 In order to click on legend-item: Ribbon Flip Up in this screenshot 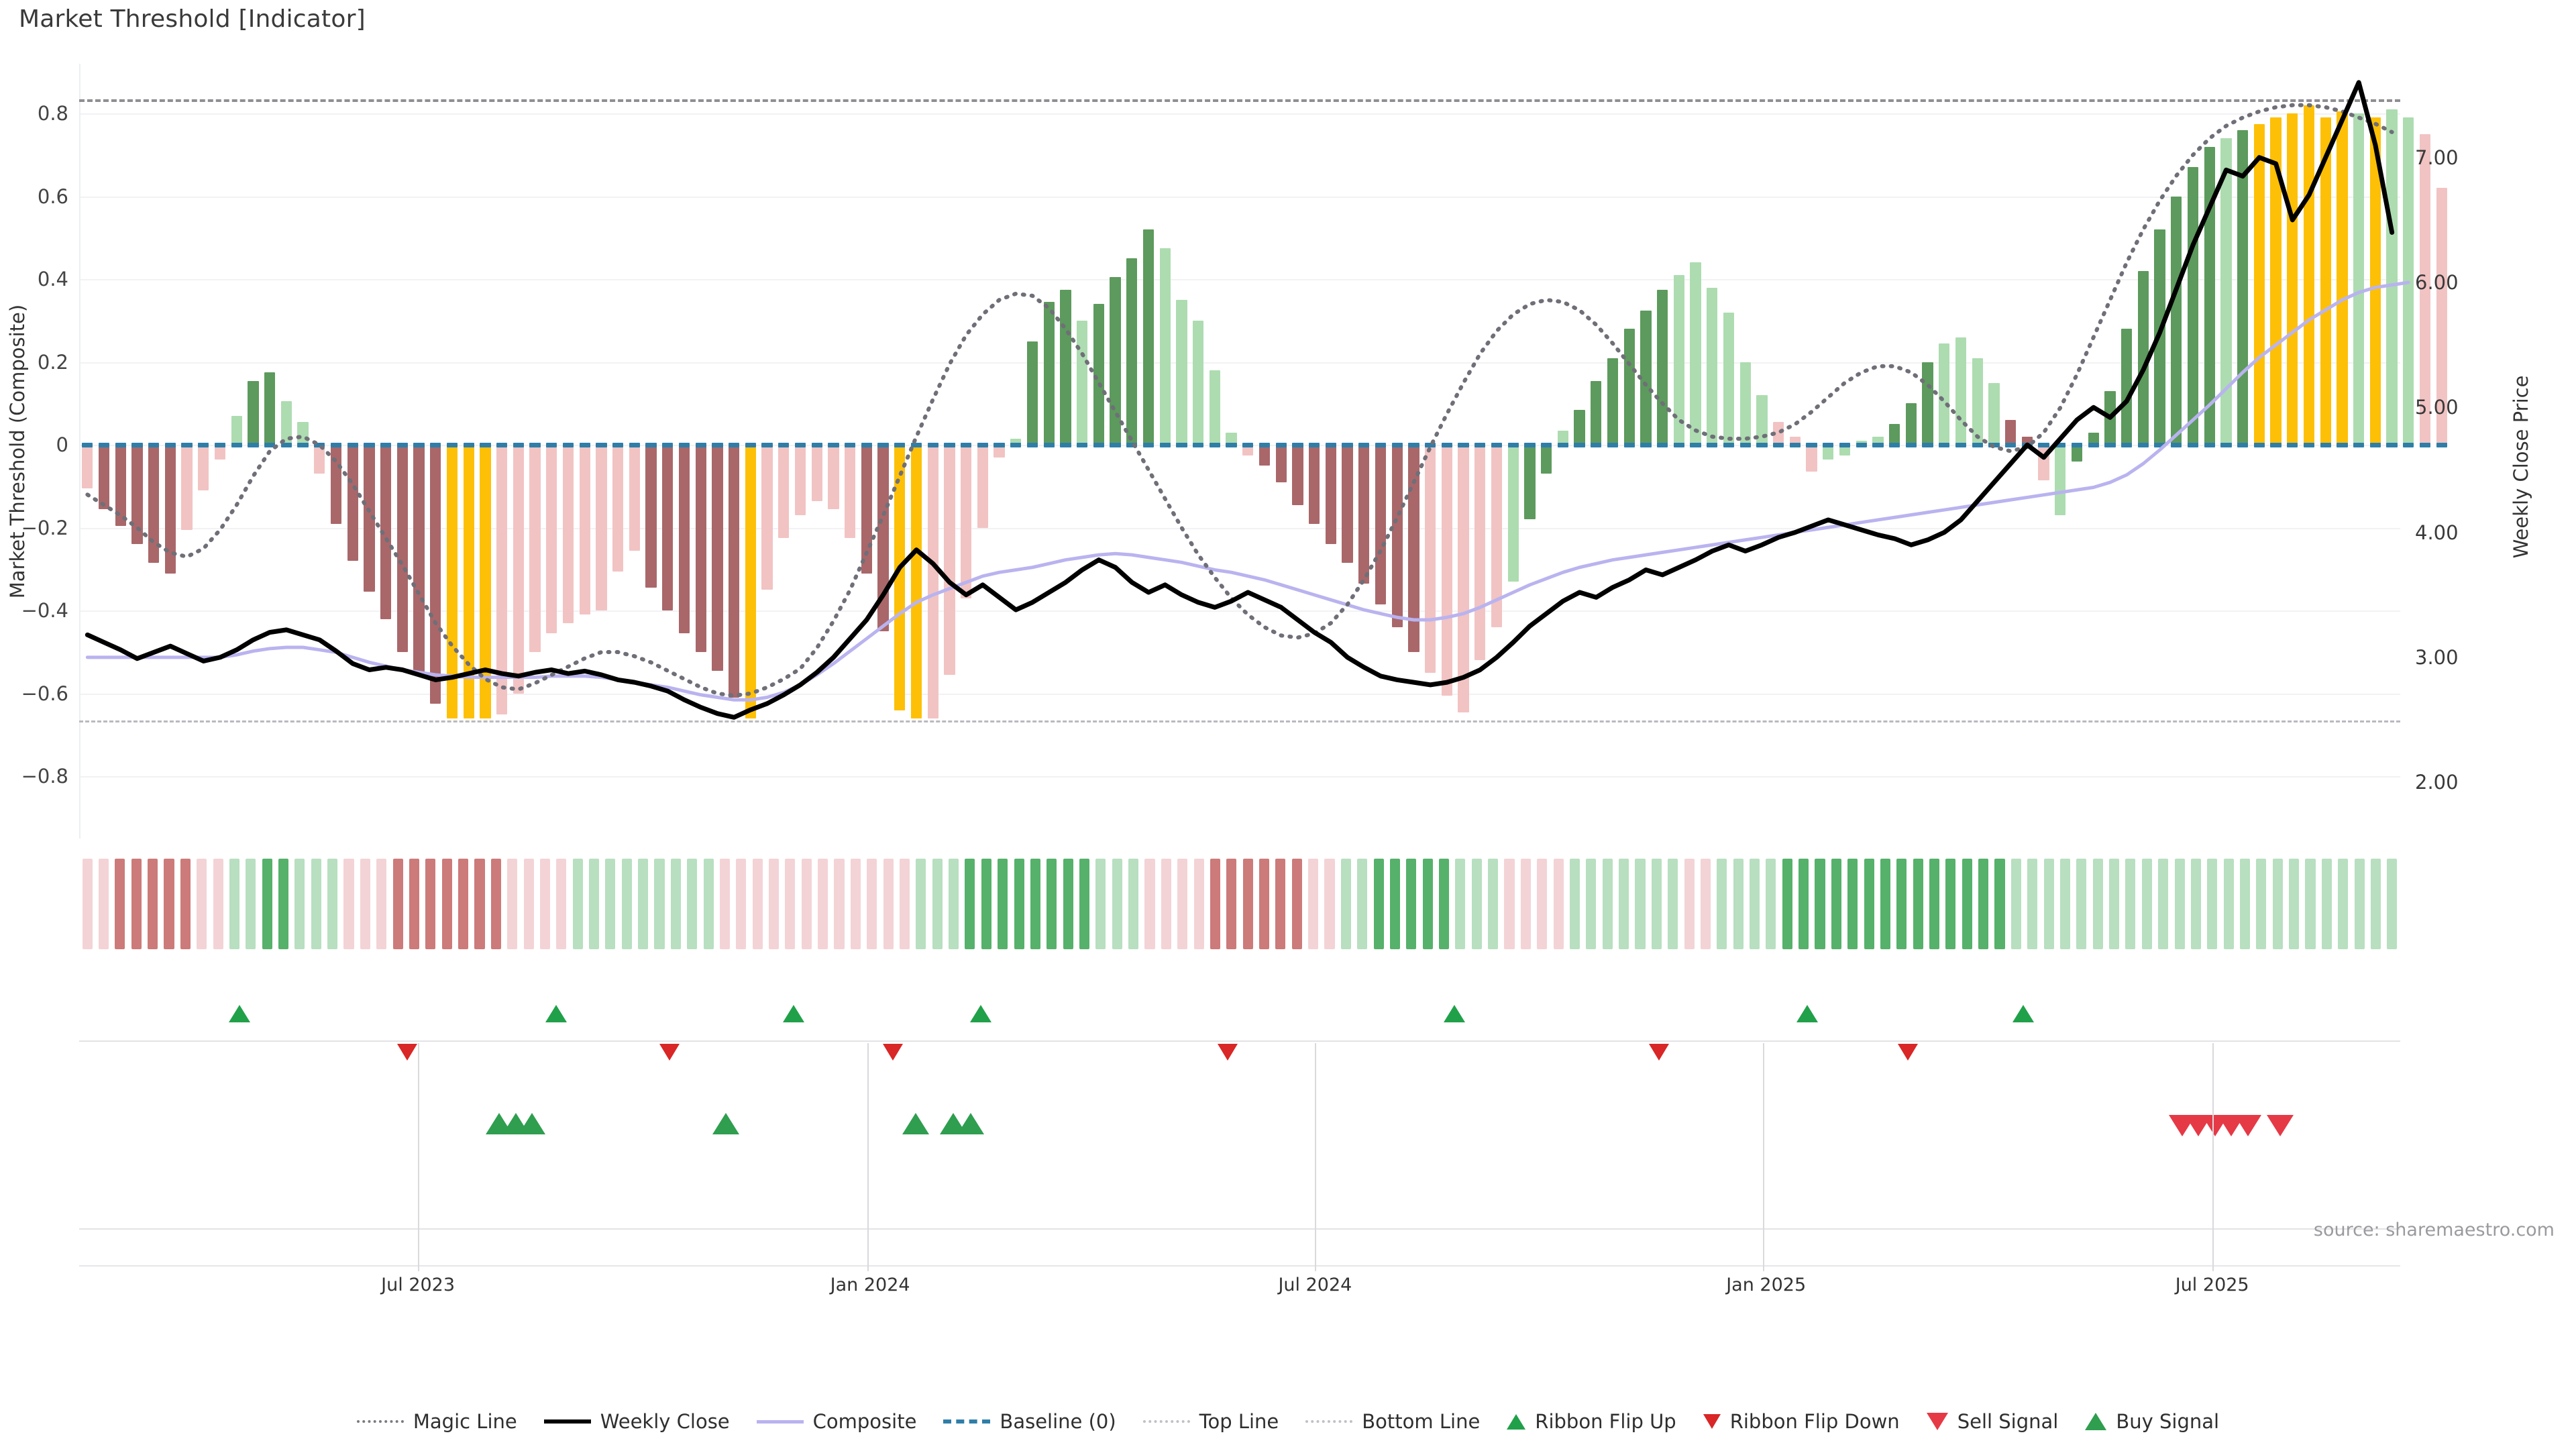, I will do `click(1591, 1421)`.